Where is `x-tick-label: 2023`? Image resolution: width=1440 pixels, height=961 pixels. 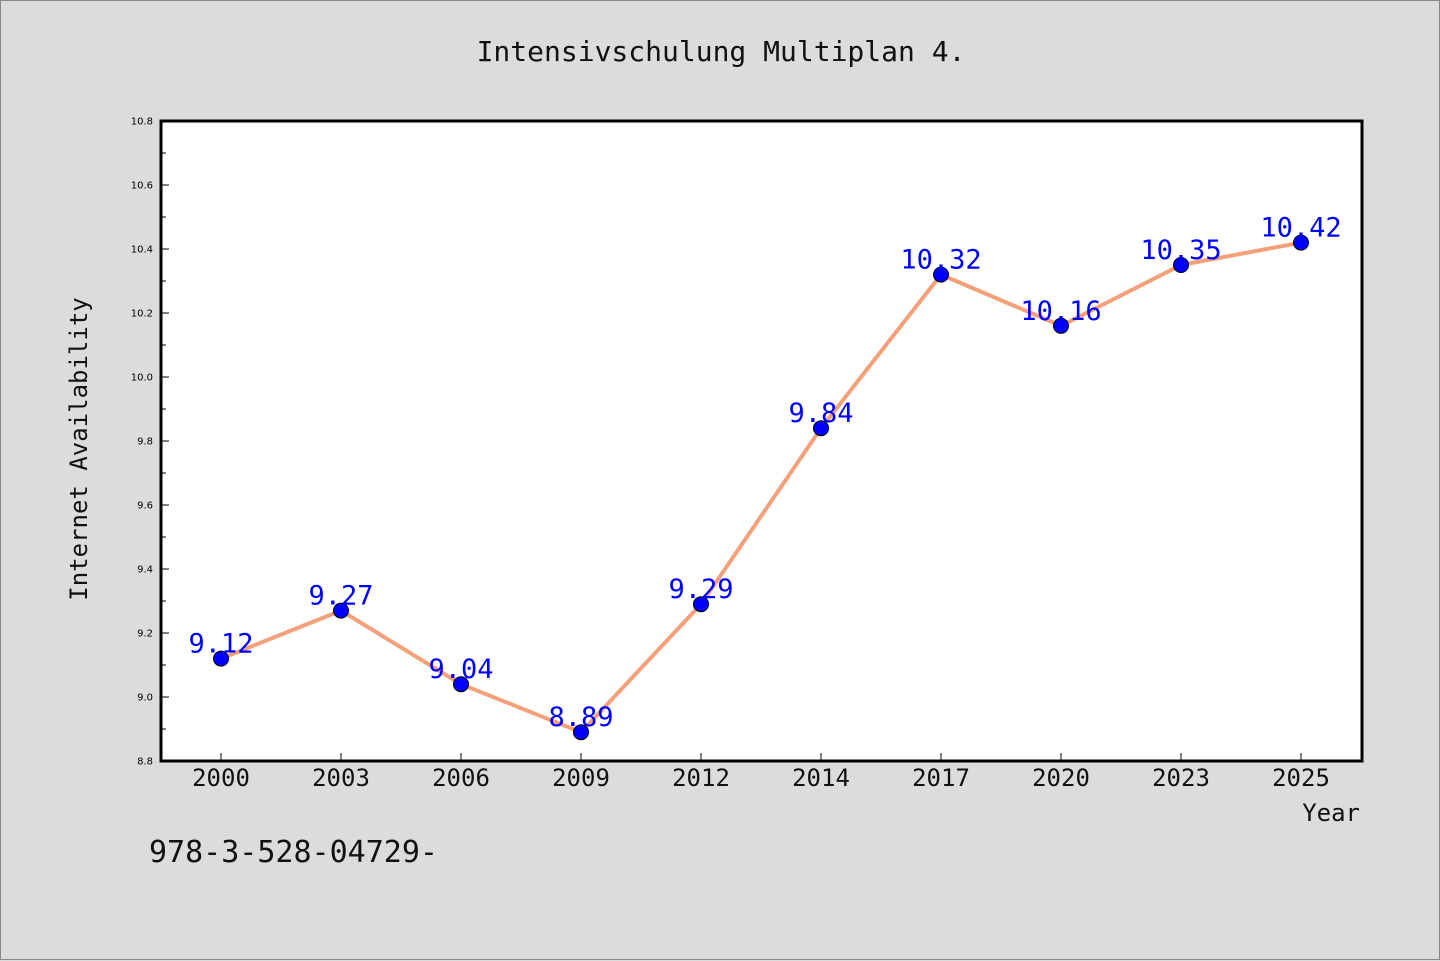
x-tick-label: 2023 is located at coordinates (1181, 778).